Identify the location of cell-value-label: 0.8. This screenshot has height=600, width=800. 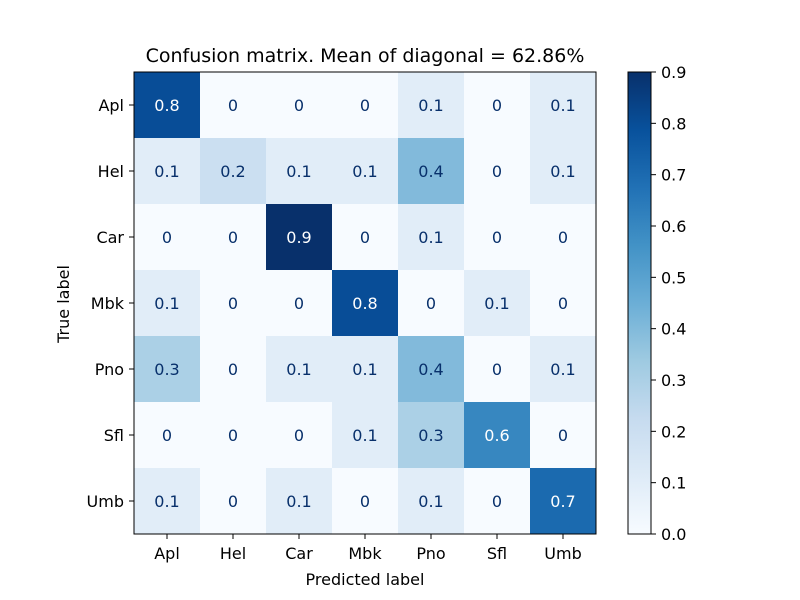
(364, 303).